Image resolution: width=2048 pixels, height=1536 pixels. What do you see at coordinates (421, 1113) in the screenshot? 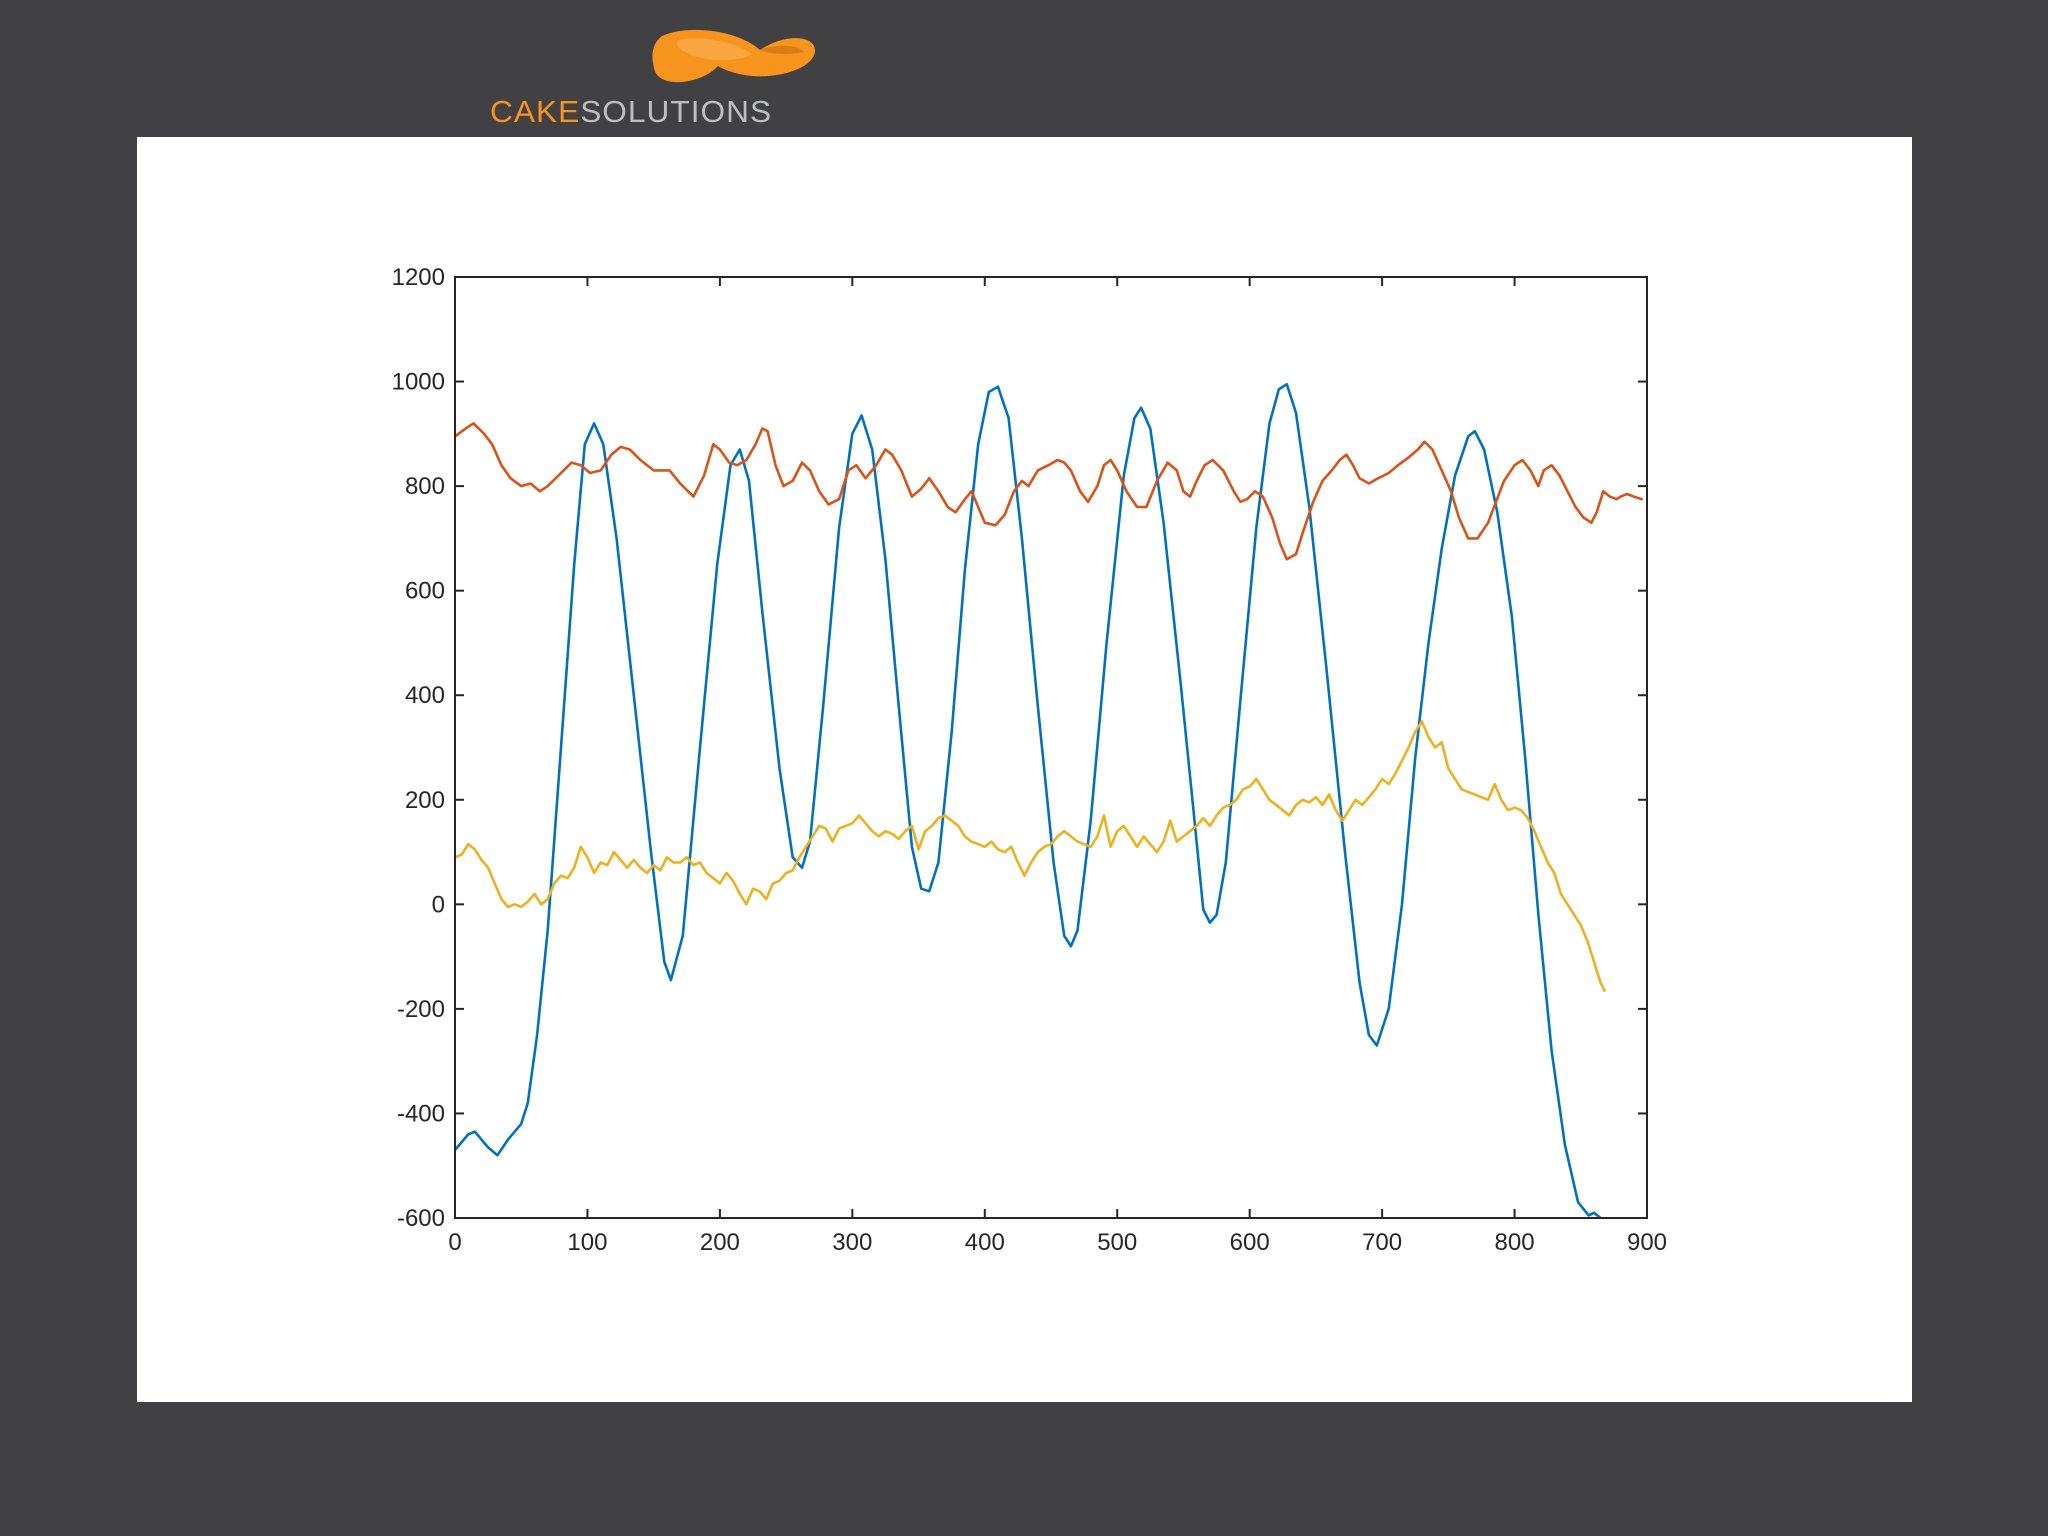
I see `y-tick-label: -400` at bounding box center [421, 1113].